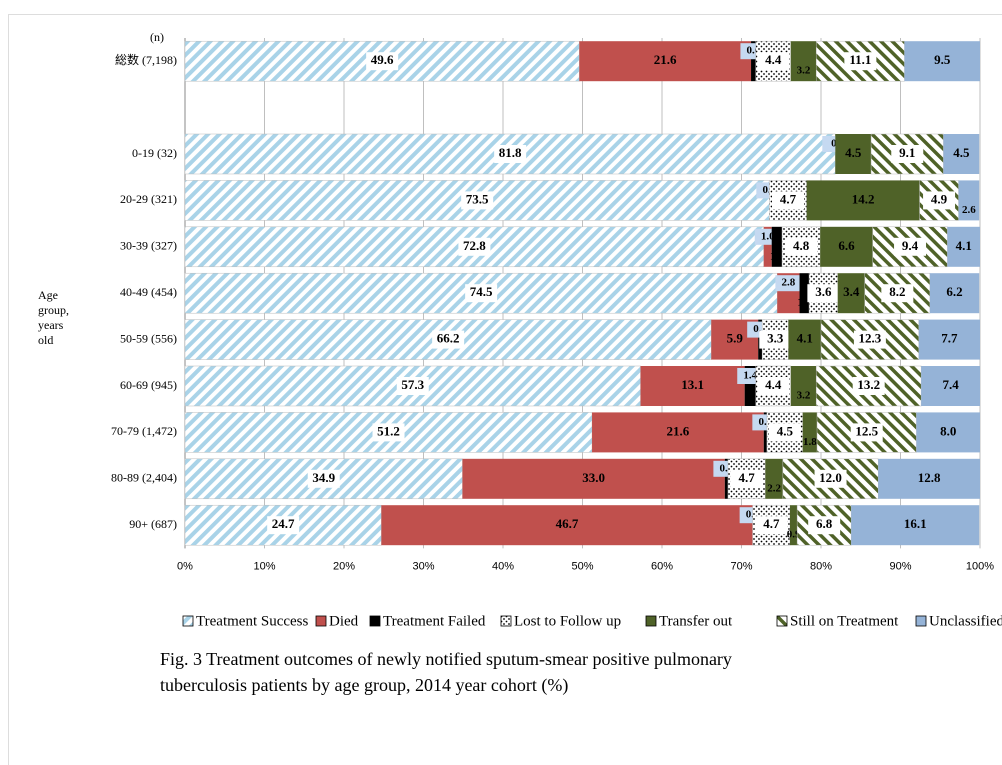  Describe the element at coordinates (264, 566) in the screenshot. I see `x-tick-label: 10%` at that location.